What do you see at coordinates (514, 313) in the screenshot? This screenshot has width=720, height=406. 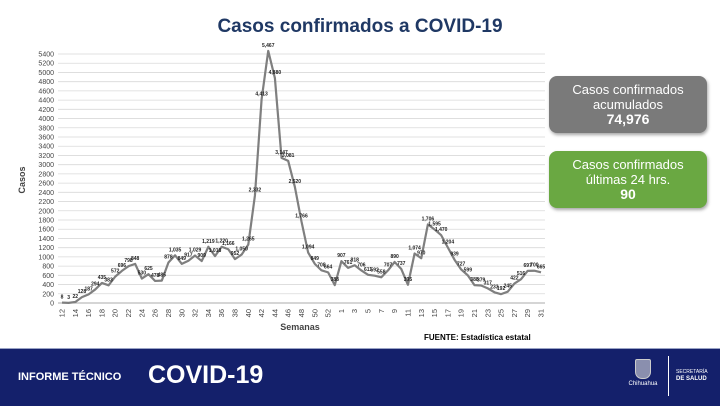 I see `x-tick-label: 27` at bounding box center [514, 313].